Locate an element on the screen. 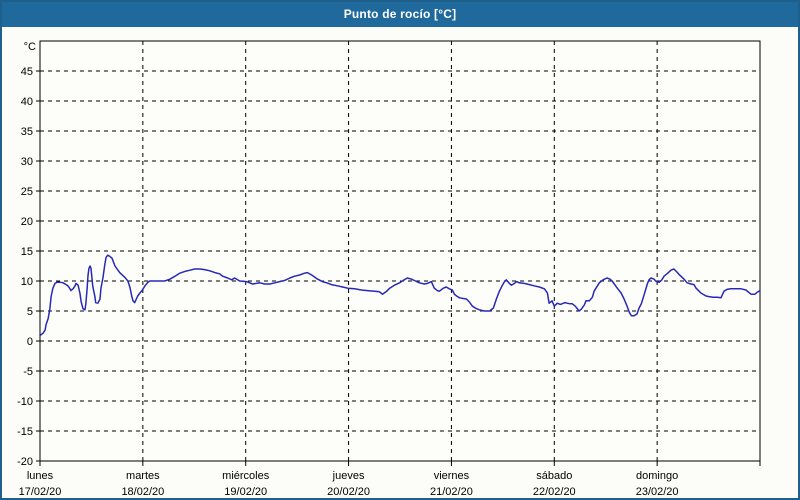 The width and height of the screenshot is (800, 500). y-tick-label: 40 is located at coordinates (27, 102).